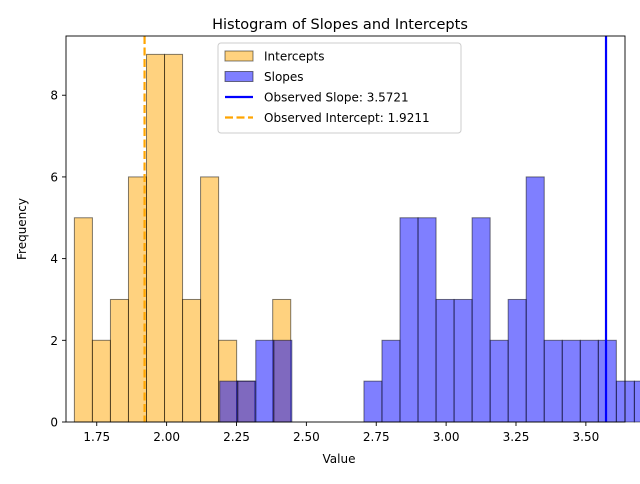 Image resolution: width=640 pixels, height=484 pixels. I want to click on chart-title: Histogram of Slopes and Intercepts, so click(340, 25).